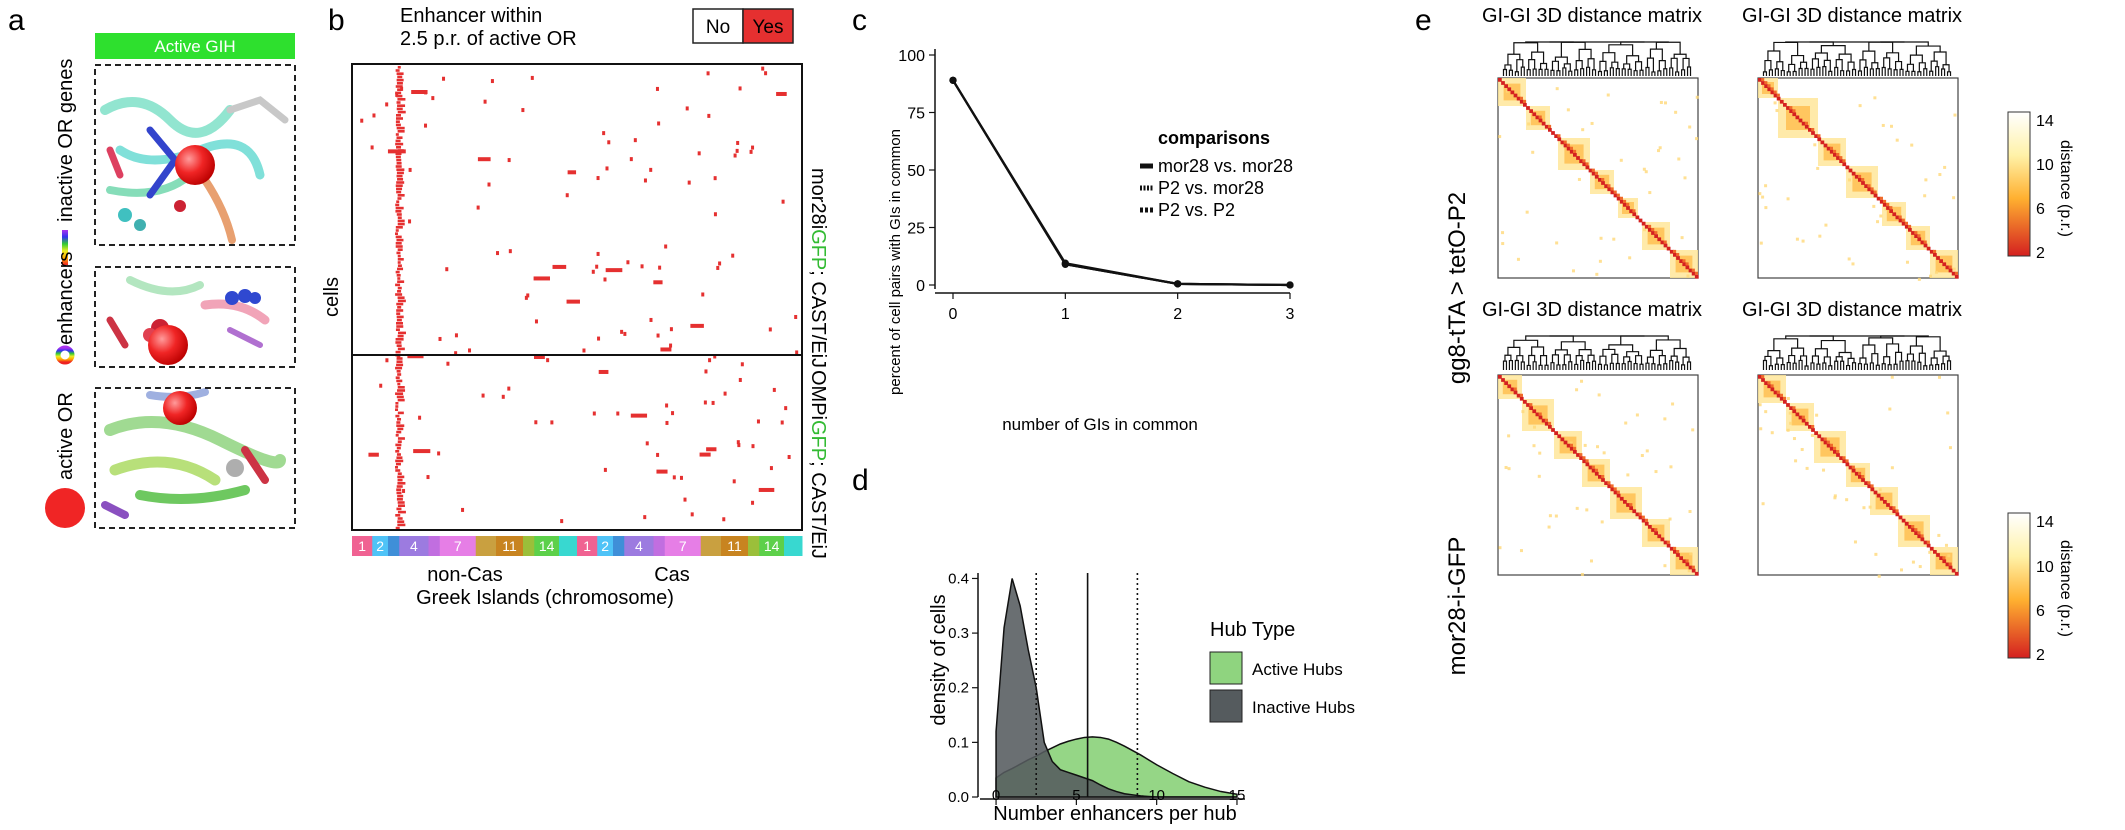 This screenshot has height=830, width=2125. What do you see at coordinates (2040, 655) in the screenshot?
I see `colorbar-bottom-tick-2: 2` at bounding box center [2040, 655].